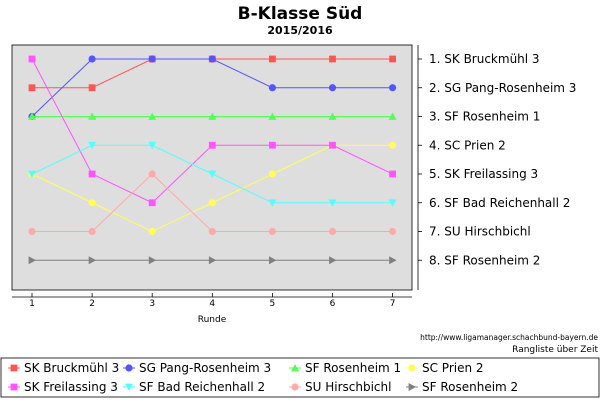 This screenshot has height=404, width=600. Describe the element at coordinates (353, 368) in the screenshot. I see `legend-label: SF Rosenheim 1` at that location.